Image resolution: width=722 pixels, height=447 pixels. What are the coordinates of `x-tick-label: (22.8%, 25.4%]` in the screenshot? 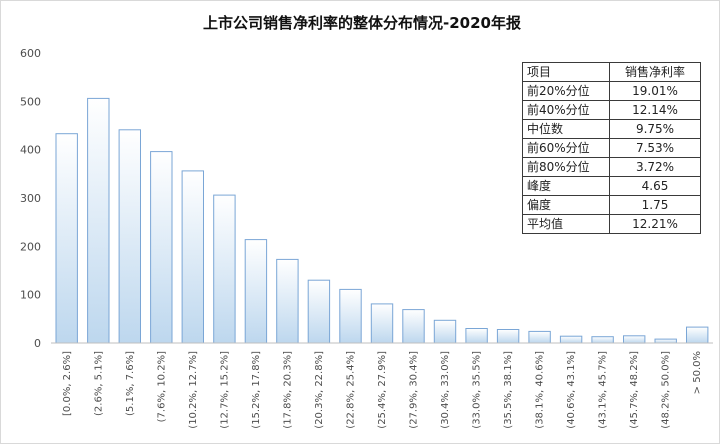 It's located at (351, 390).